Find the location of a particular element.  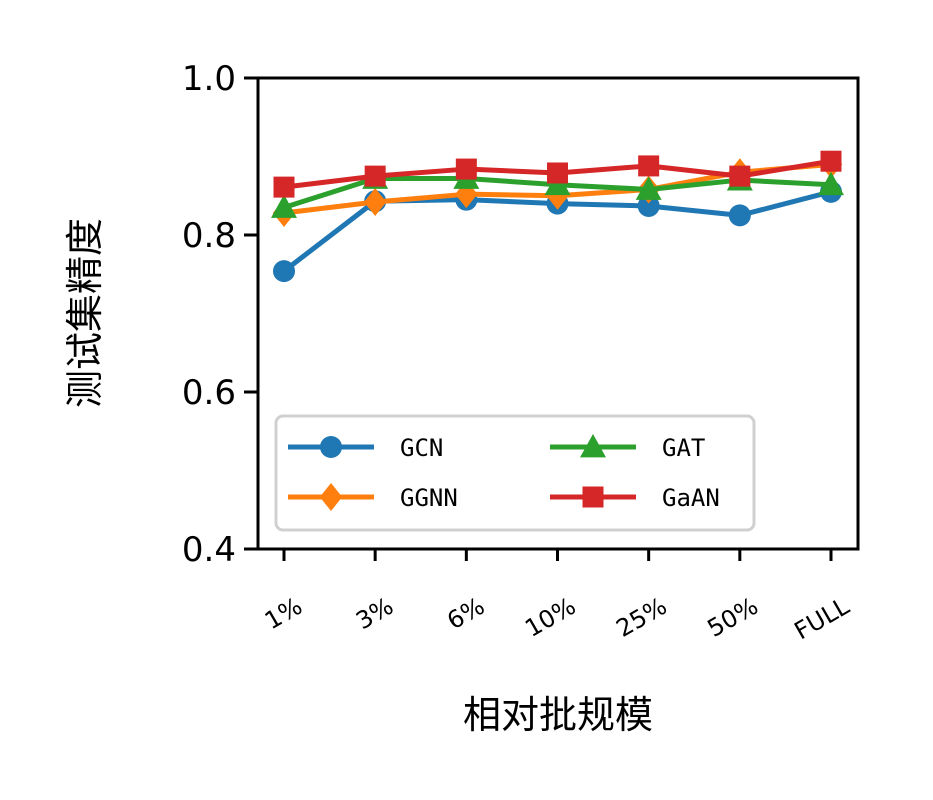

y-axis: 0.4 0.6 0.8 1.0 is located at coordinates (220, 314).